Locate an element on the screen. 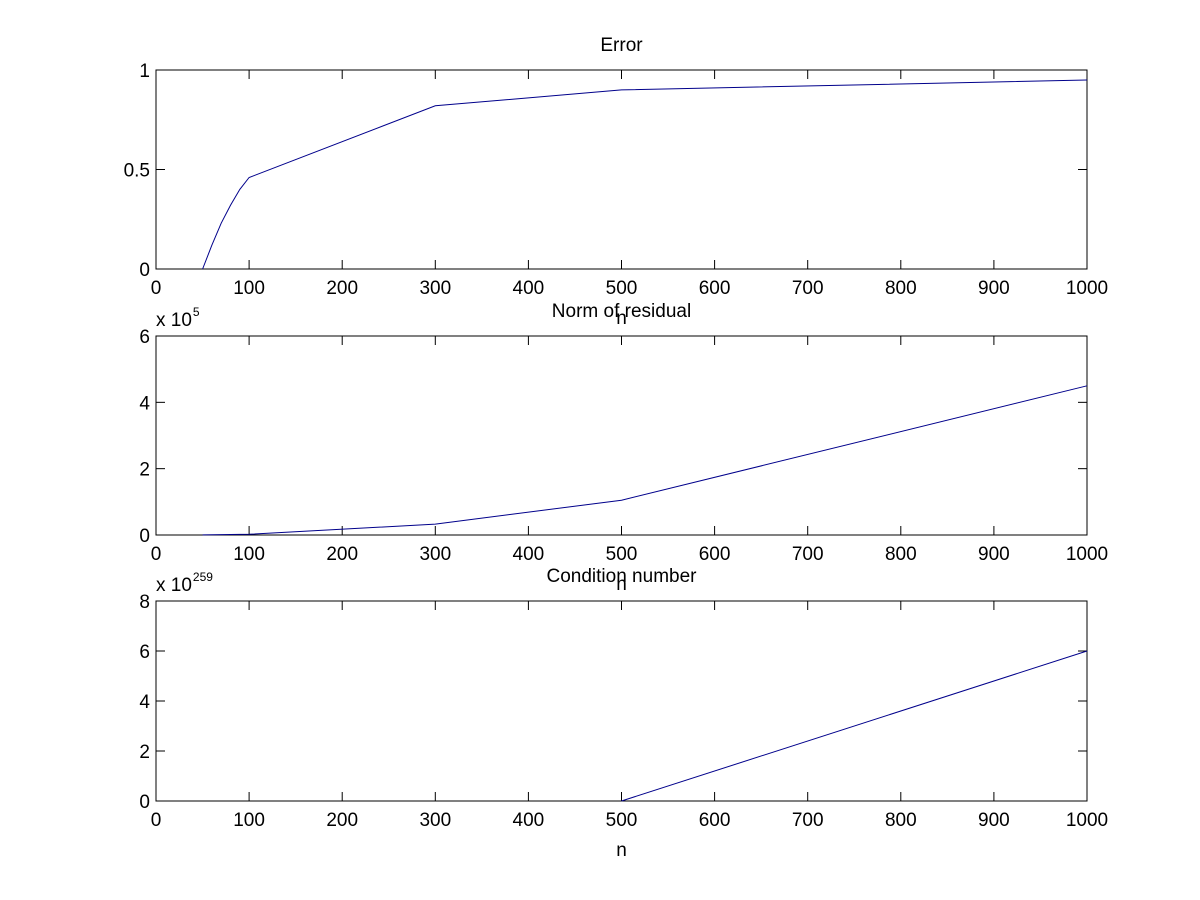  y-tick-label: 0.5 is located at coordinates (137, 171).